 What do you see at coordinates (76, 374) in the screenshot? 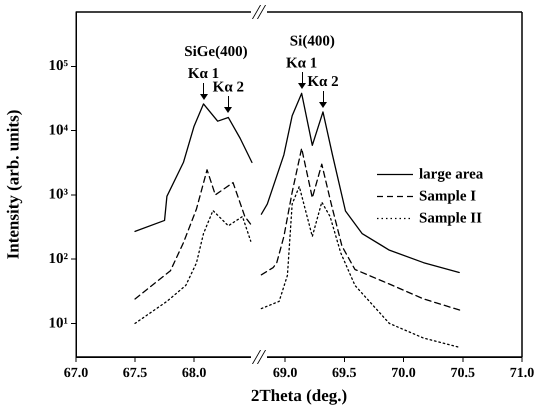
I see `x-tick-label: 67.0` at bounding box center [76, 374].